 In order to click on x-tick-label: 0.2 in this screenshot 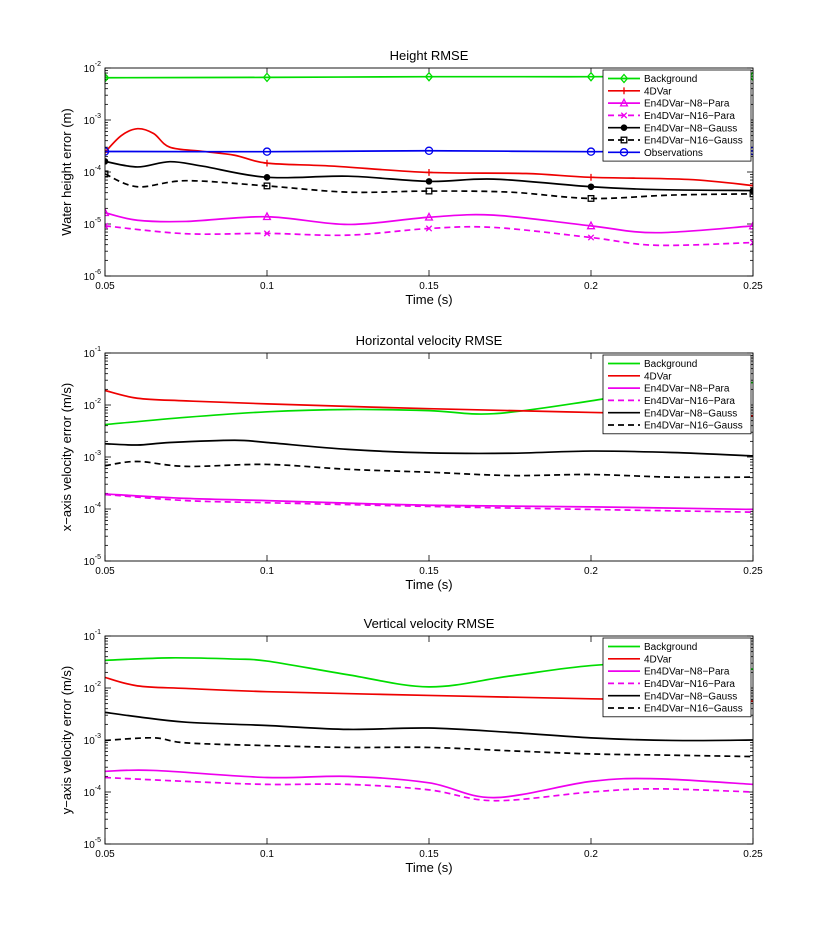, I will do `click(591, 286)`.